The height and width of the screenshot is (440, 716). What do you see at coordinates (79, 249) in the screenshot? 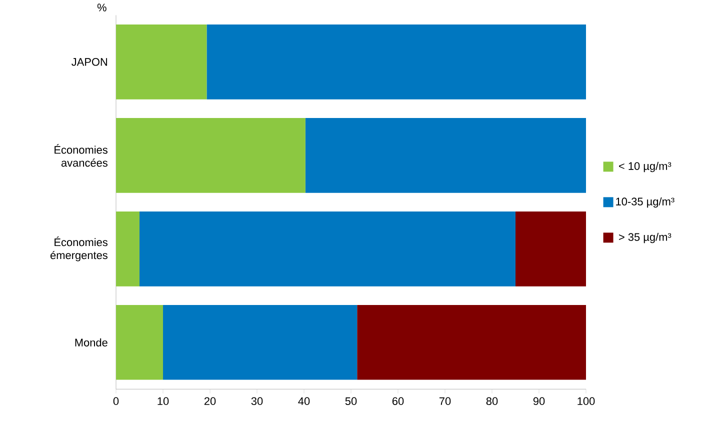
I see `y-tick-label: Économies émergentes` at bounding box center [79, 249].